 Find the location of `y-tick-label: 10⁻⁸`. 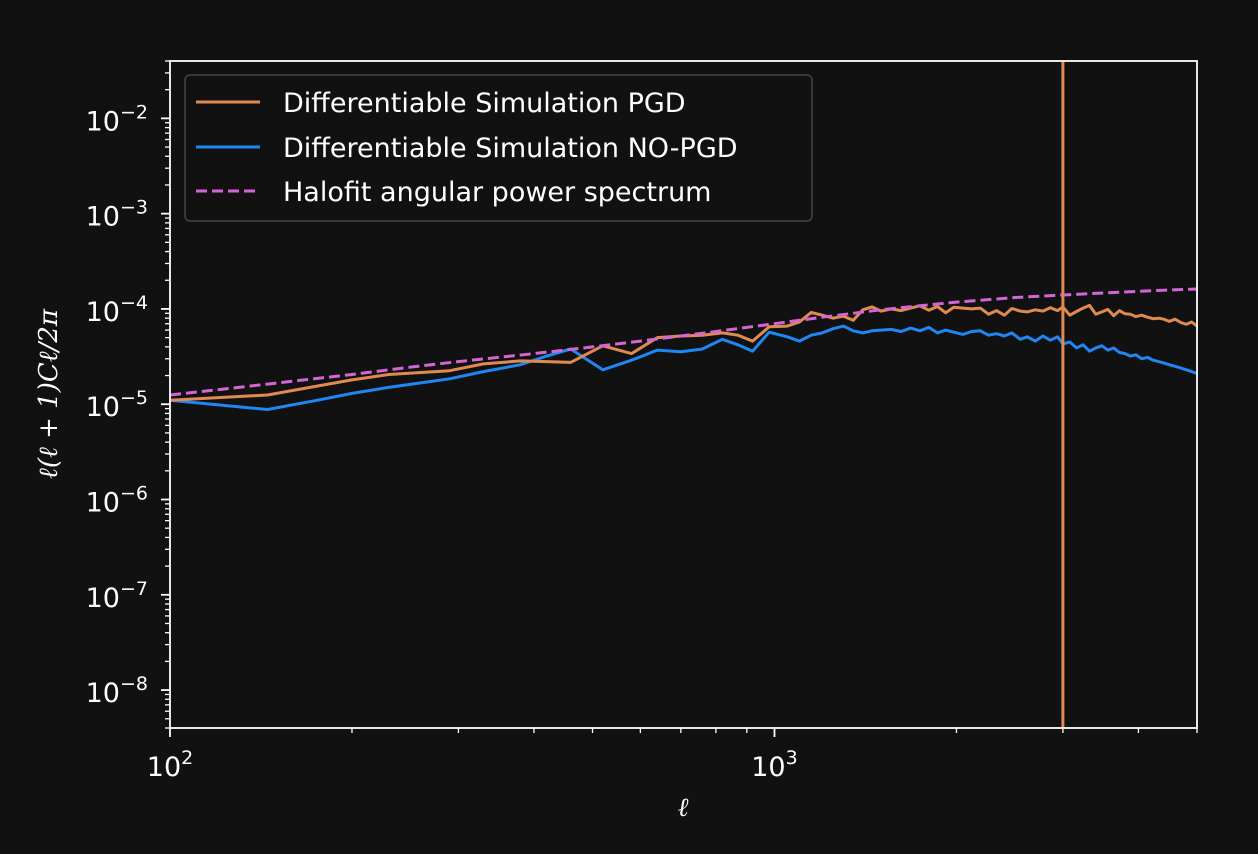

y-tick-label: 10⁻⁸ is located at coordinates (117, 691).